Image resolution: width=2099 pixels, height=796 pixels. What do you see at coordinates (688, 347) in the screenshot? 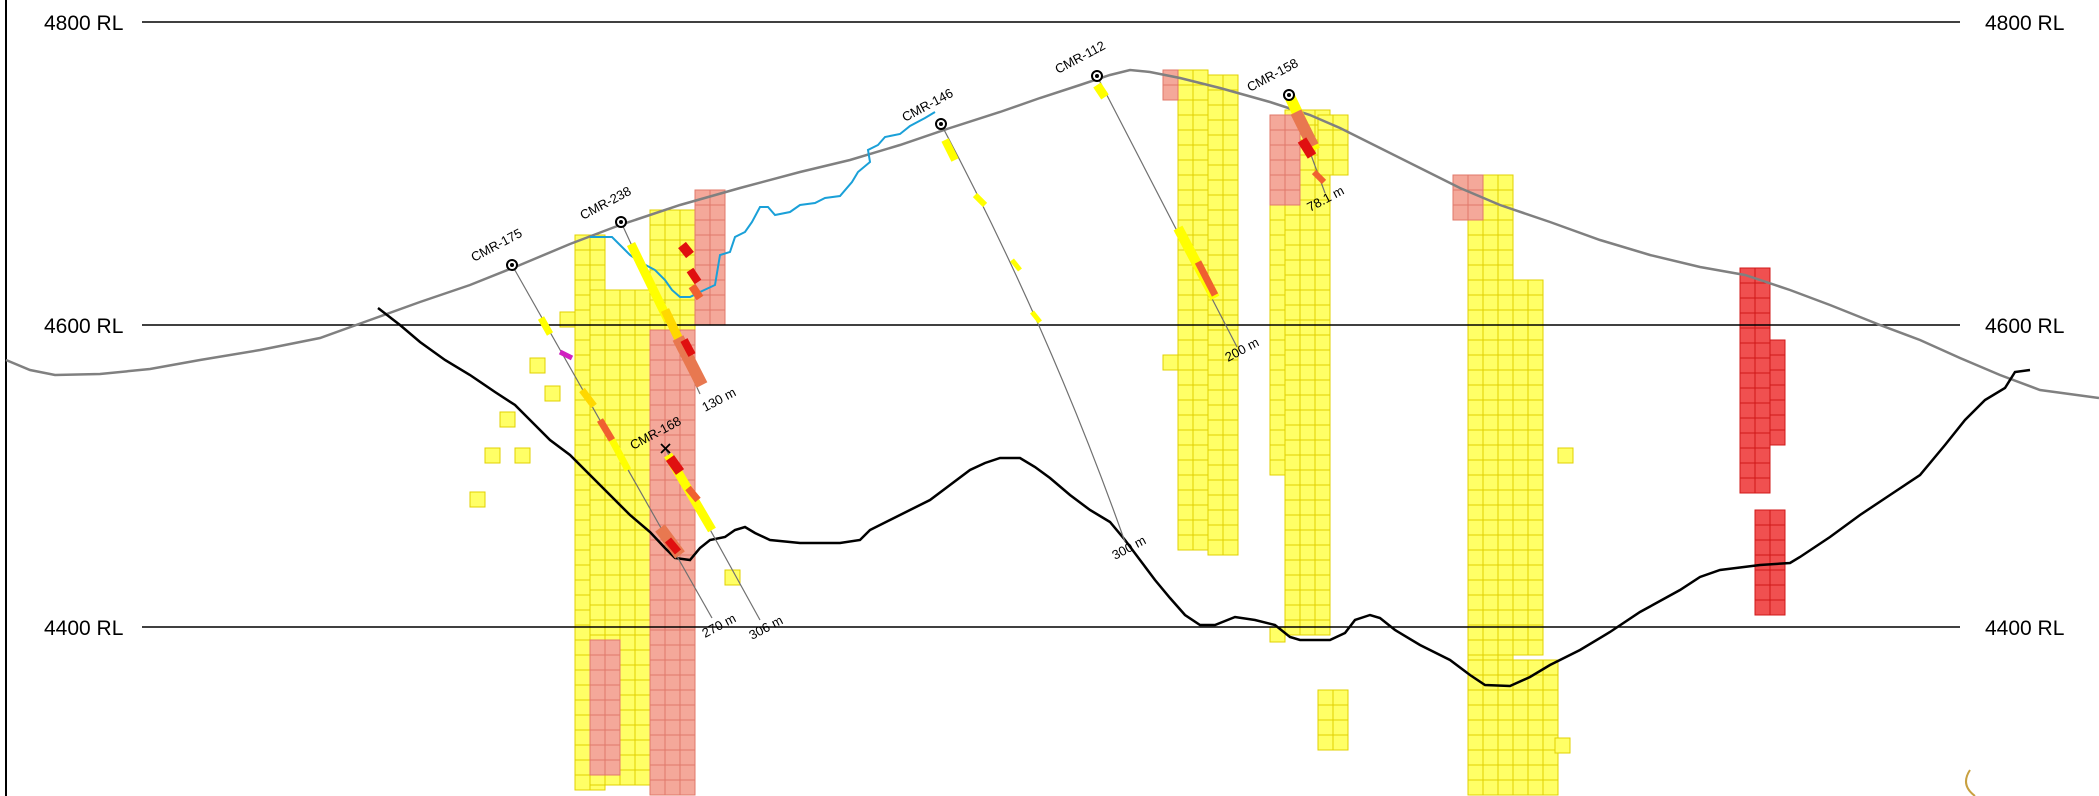
I see `interval-cmr-238-d` at bounding box center [688, 347].